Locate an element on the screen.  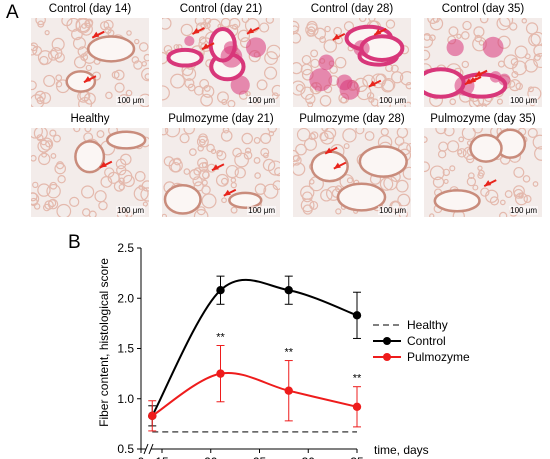
micrograph-title: Healthy is located at coordinates (90, 119).